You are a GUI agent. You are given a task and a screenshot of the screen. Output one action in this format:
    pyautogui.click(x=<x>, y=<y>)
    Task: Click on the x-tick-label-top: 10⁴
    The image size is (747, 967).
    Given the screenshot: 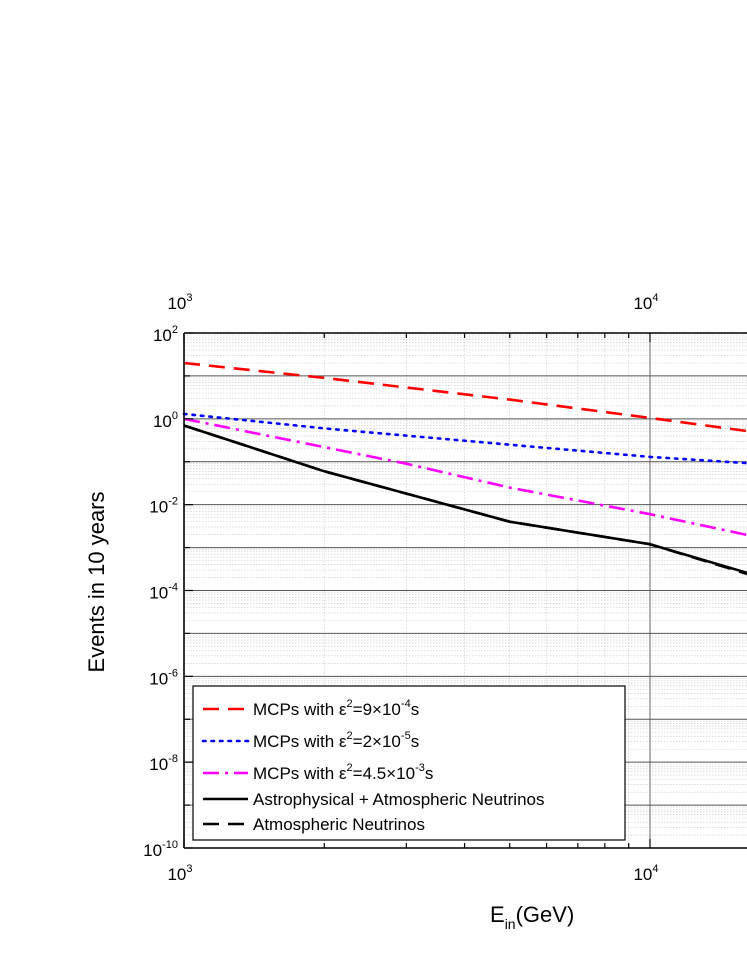 What is the action you would take?
    pyautogui.click(x=645, y=302)
    